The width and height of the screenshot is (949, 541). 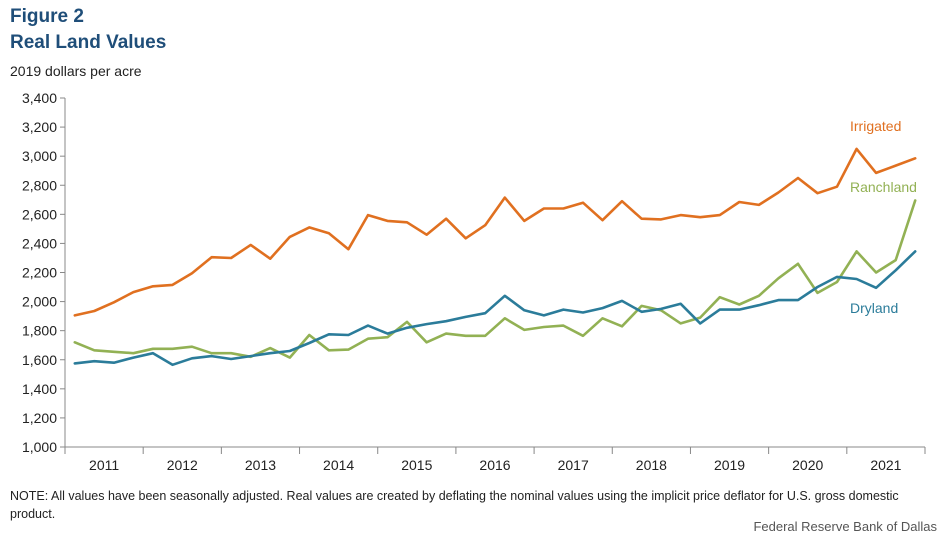 I want to click on x-tick-label: 2016, so click(x=494, y=465).